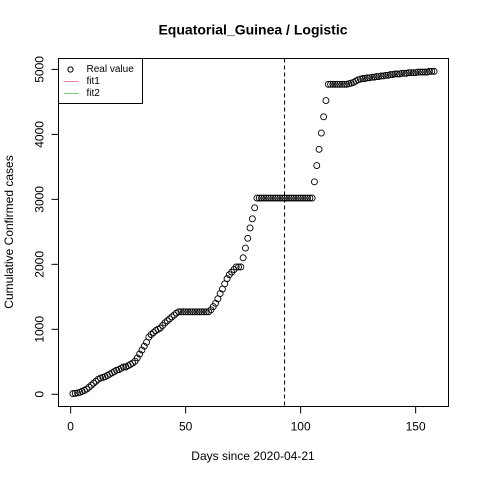 The width and height of the screenshot is (480, 480). What do you see at coordinates (40, 394) in the screenshot?
I see `y-tick-label: 0` at bounding box center [40, 394].